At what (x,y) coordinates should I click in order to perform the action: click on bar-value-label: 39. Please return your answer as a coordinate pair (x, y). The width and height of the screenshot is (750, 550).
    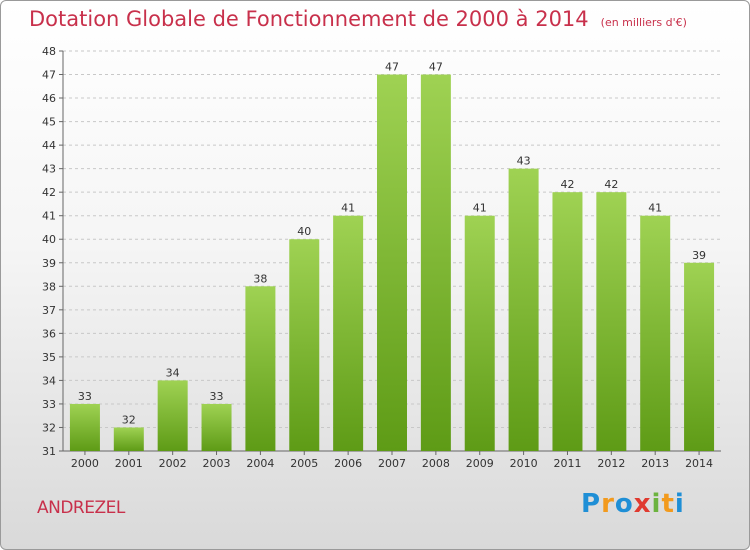
    Looking at the image, I should click on (699, 255).